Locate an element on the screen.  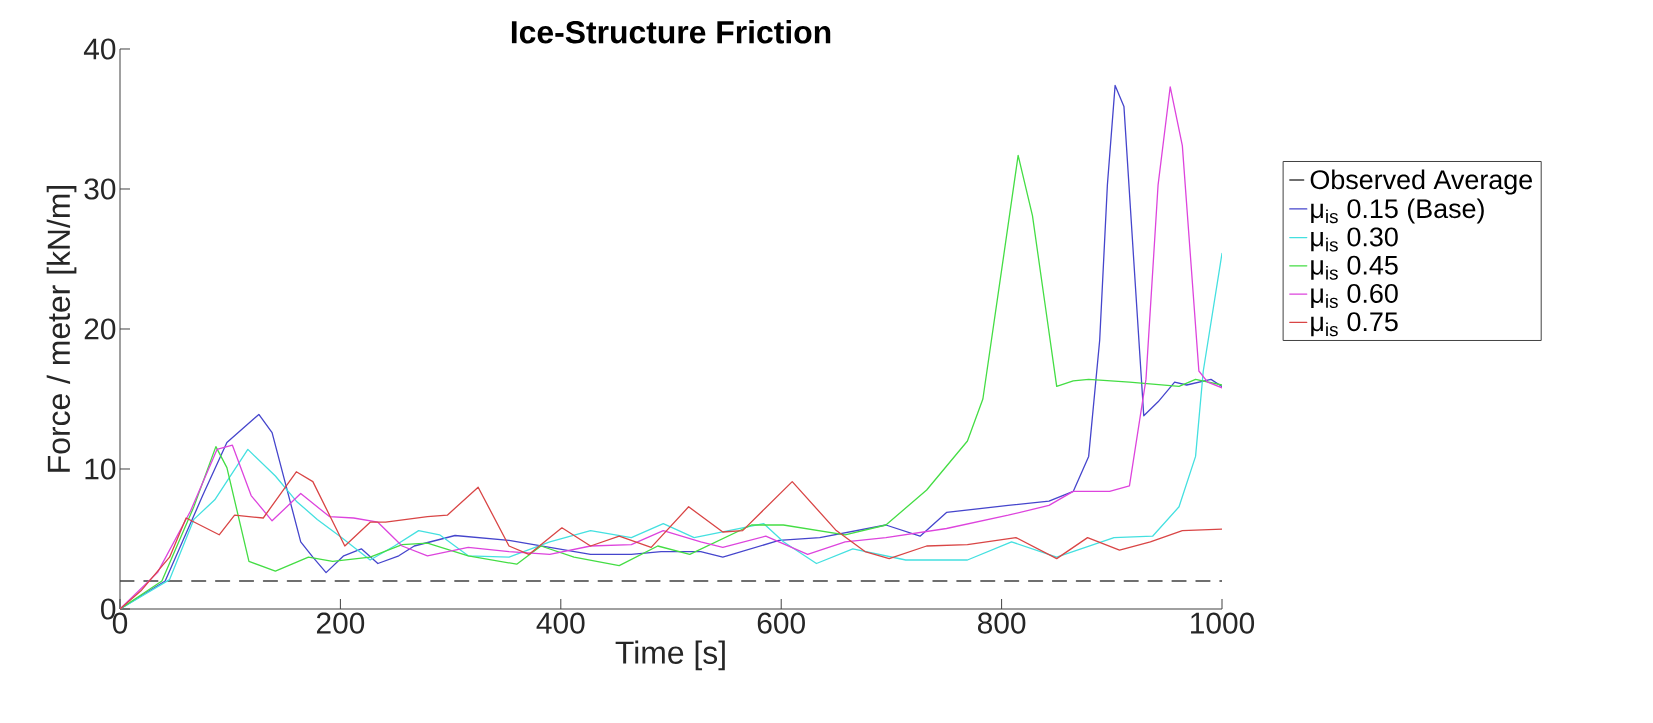
legend-label: Observed Average is located at coordinates (1421, 182).